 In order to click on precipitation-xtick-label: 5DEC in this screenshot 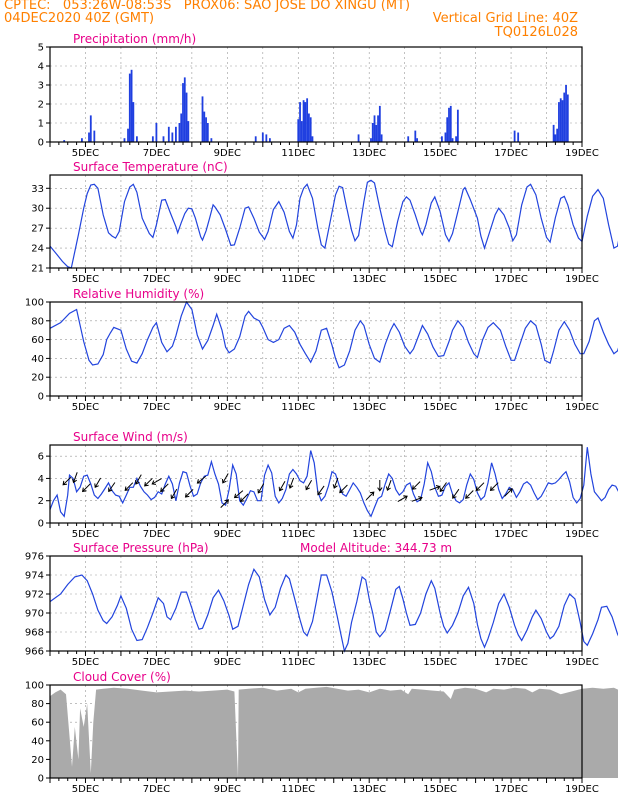, I will do `click(85, 153)`.